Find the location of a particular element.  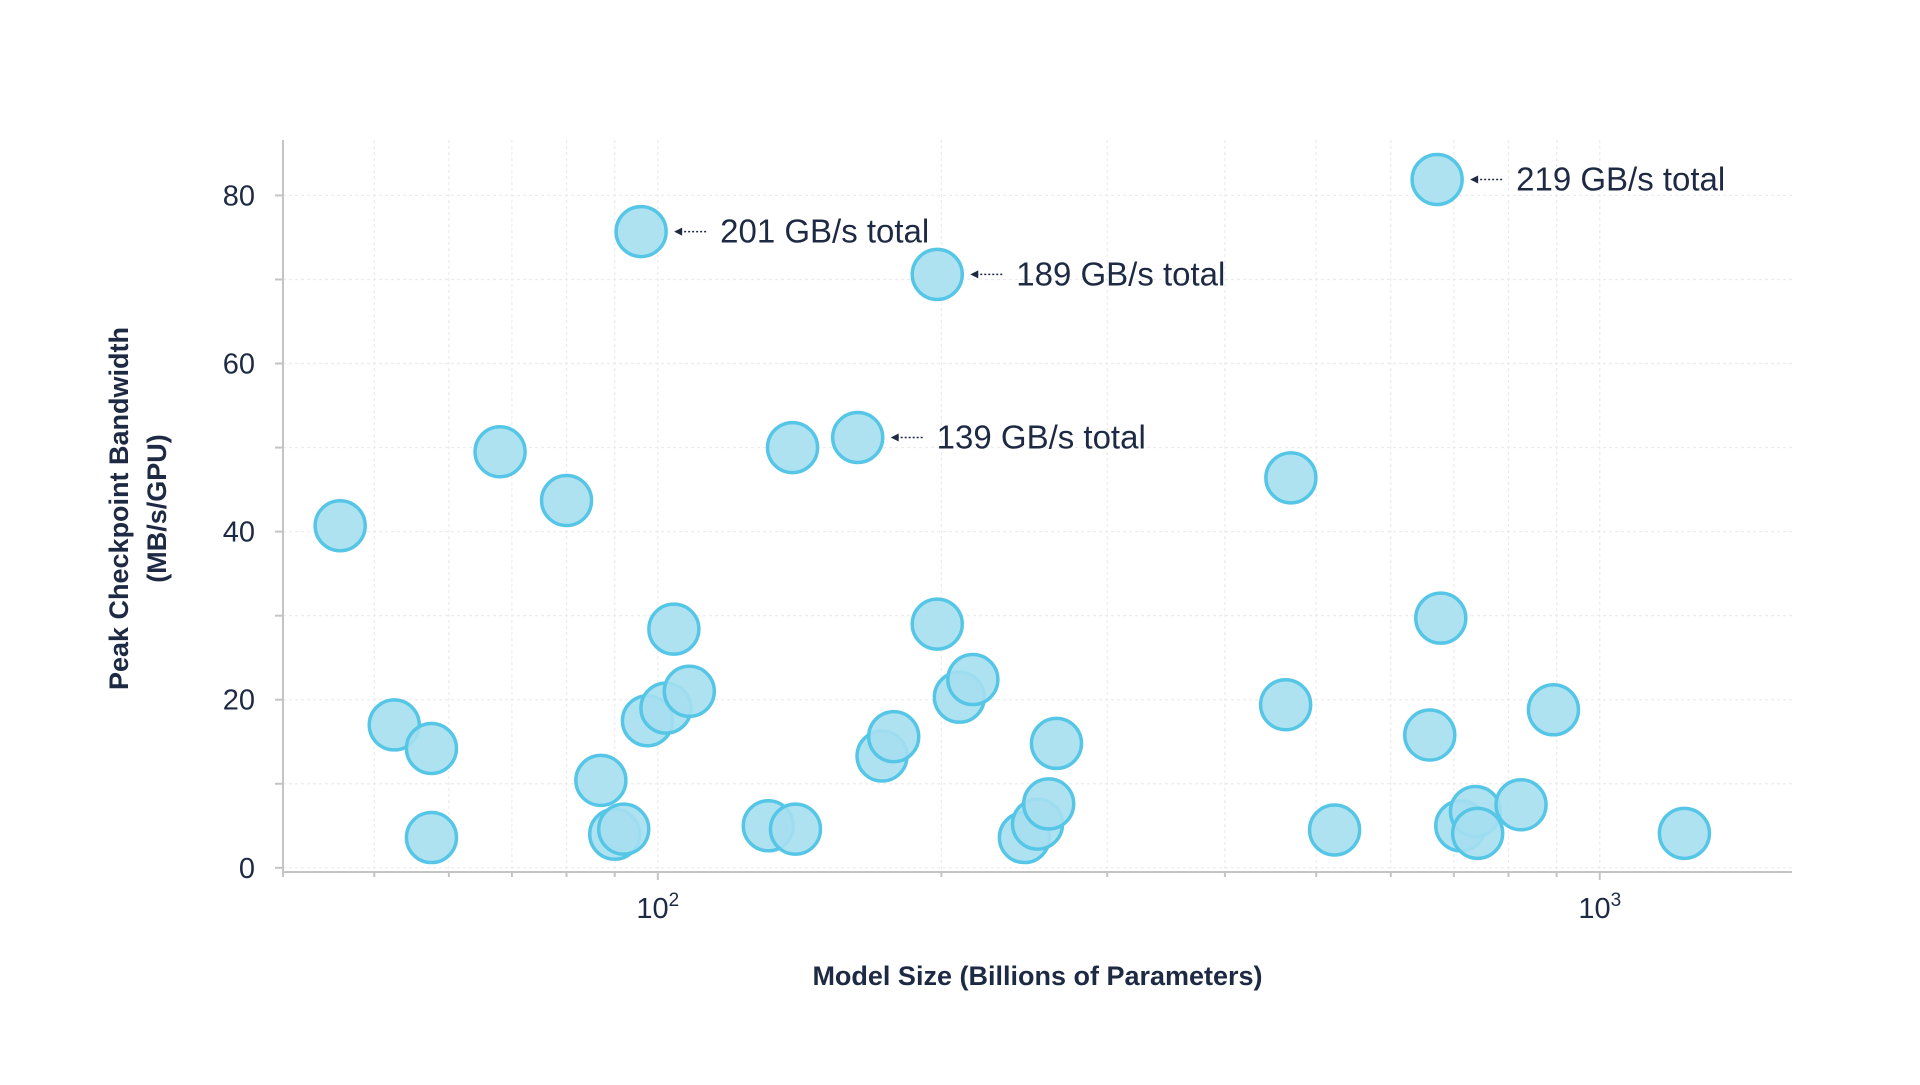

y-axis-title-line-1: Peak Checkpoint Bandwidth is located at coordinates (119, 508).